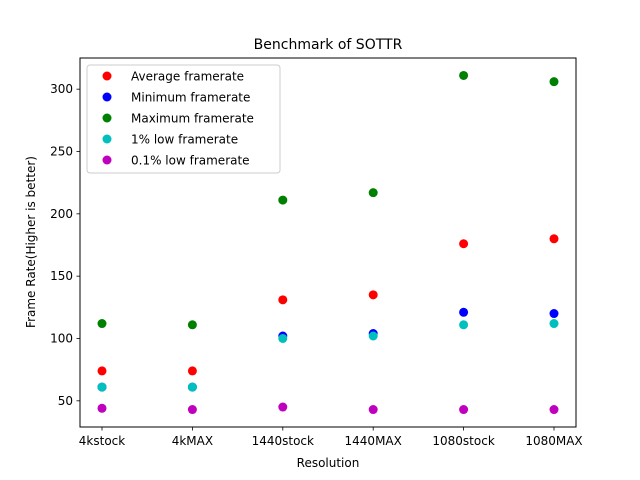 This screenshot has height=480, width=640. What do you see at coordinates (192, 441) in the screenshot?
I see `x-tick-label: 4kMAX` at bounding box center [192, 441].